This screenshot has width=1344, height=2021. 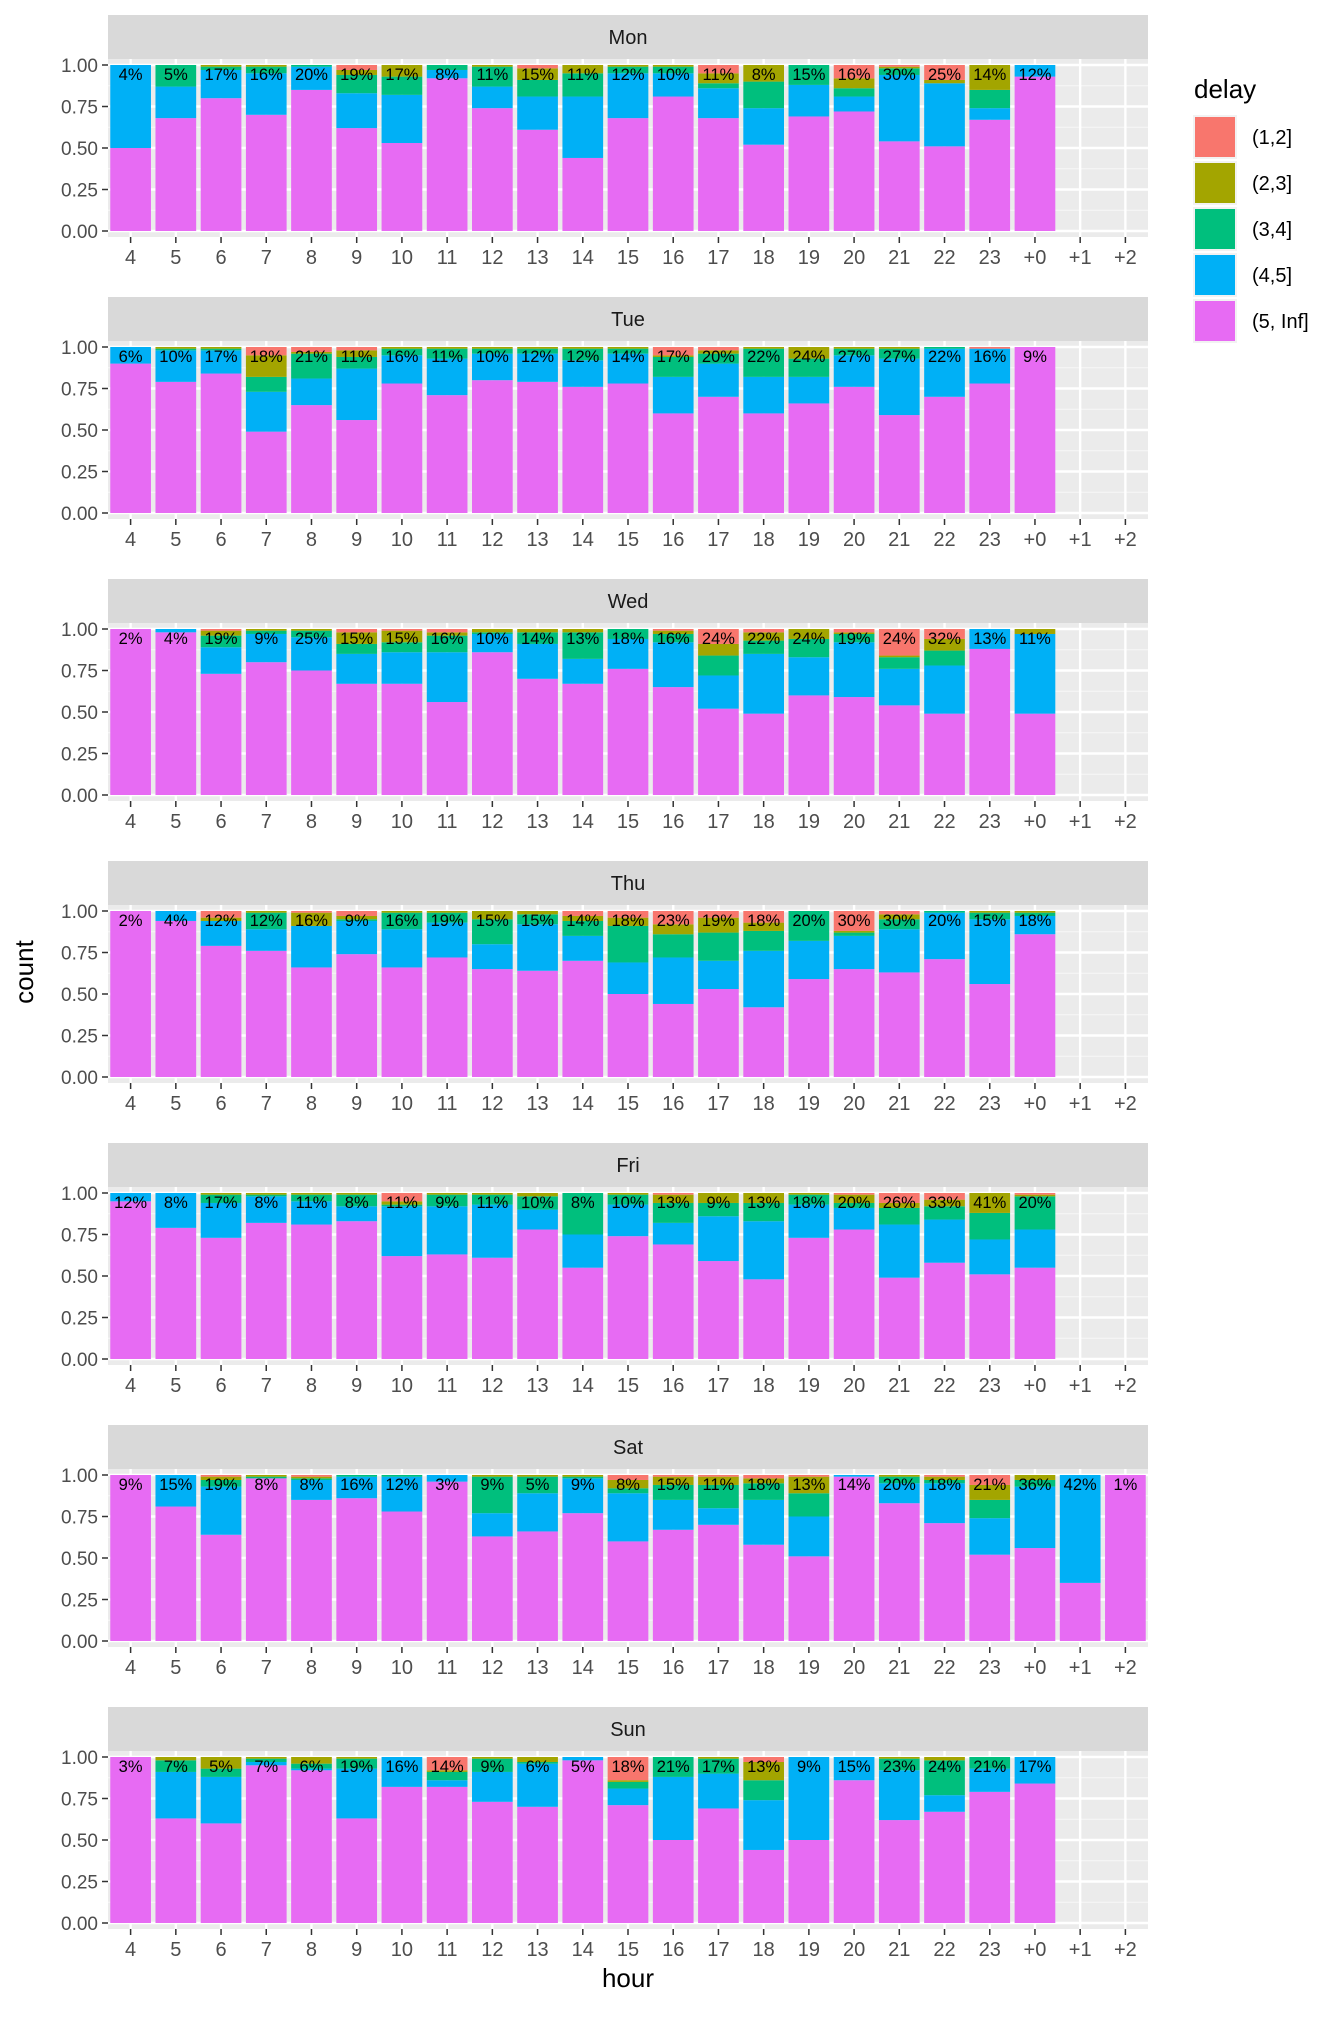 What do you see at coordinates (266, 540) in the screenshot?
I see `x-tick-label: 7` at bounding box center [266, 540].